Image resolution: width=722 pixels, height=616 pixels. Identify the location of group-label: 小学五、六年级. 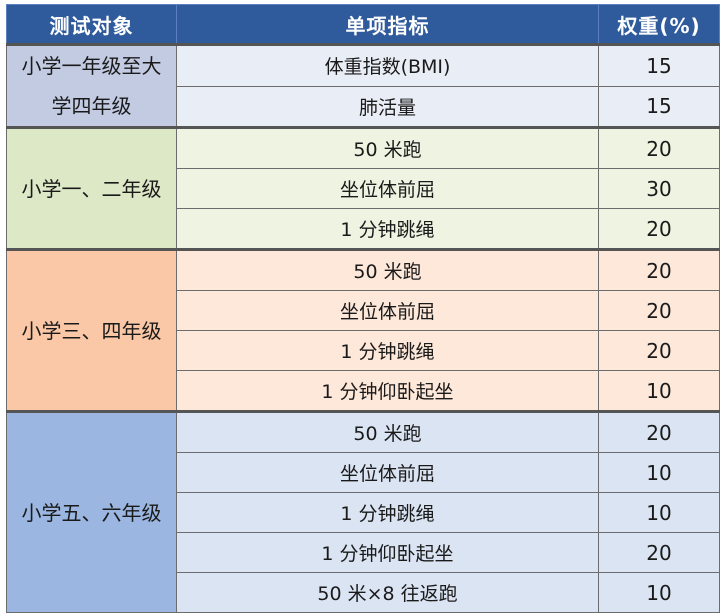
(91, 512).